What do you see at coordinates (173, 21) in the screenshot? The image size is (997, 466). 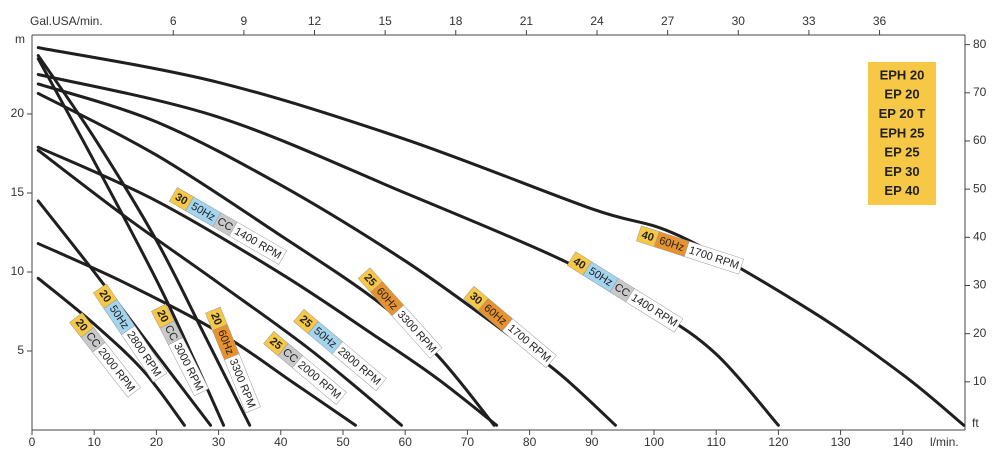 I see `x2-tick-label: 6` at bounding box center [173, 21].